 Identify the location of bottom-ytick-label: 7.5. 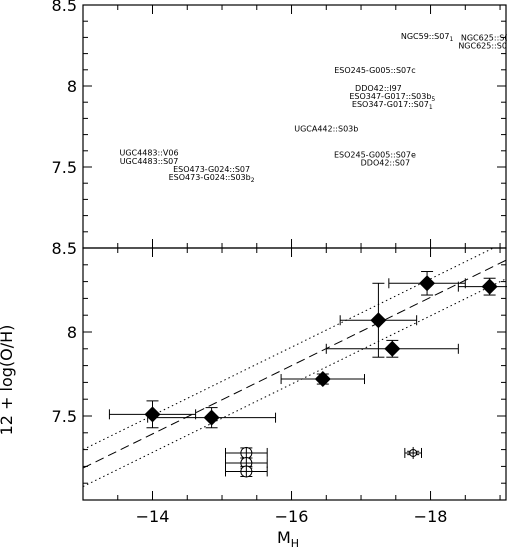
(64, 416).